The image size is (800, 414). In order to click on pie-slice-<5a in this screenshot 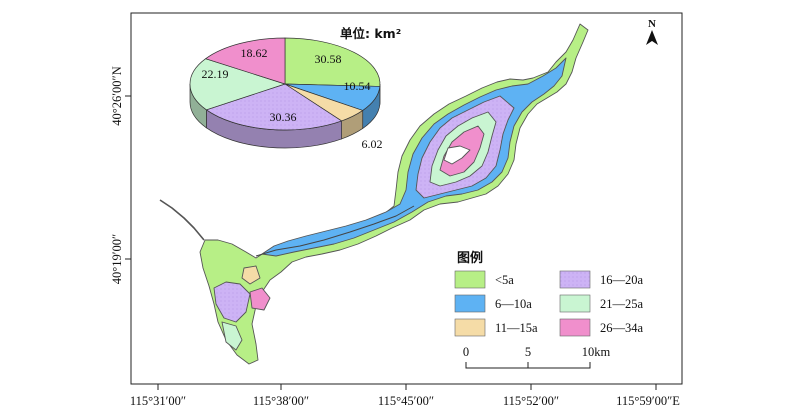, I will do `click(332, 62)`.